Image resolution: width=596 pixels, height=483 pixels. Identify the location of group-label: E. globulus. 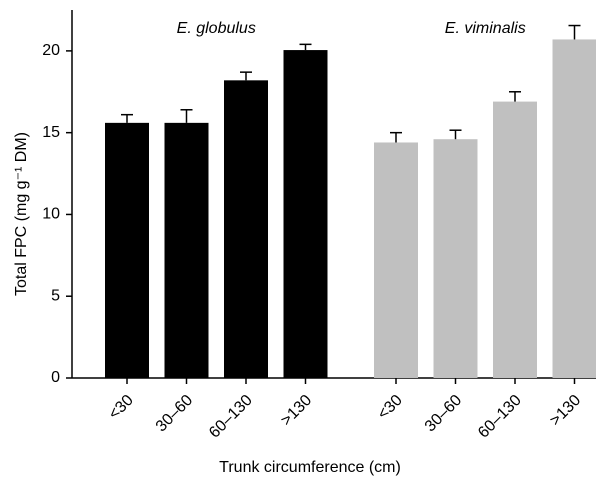
(216, 28).